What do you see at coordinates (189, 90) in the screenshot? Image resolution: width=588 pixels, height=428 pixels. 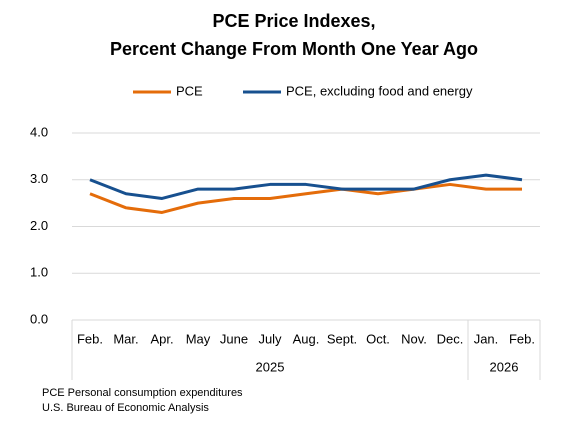 I see `legend-label: PCE` at bounding box center [189, 90].